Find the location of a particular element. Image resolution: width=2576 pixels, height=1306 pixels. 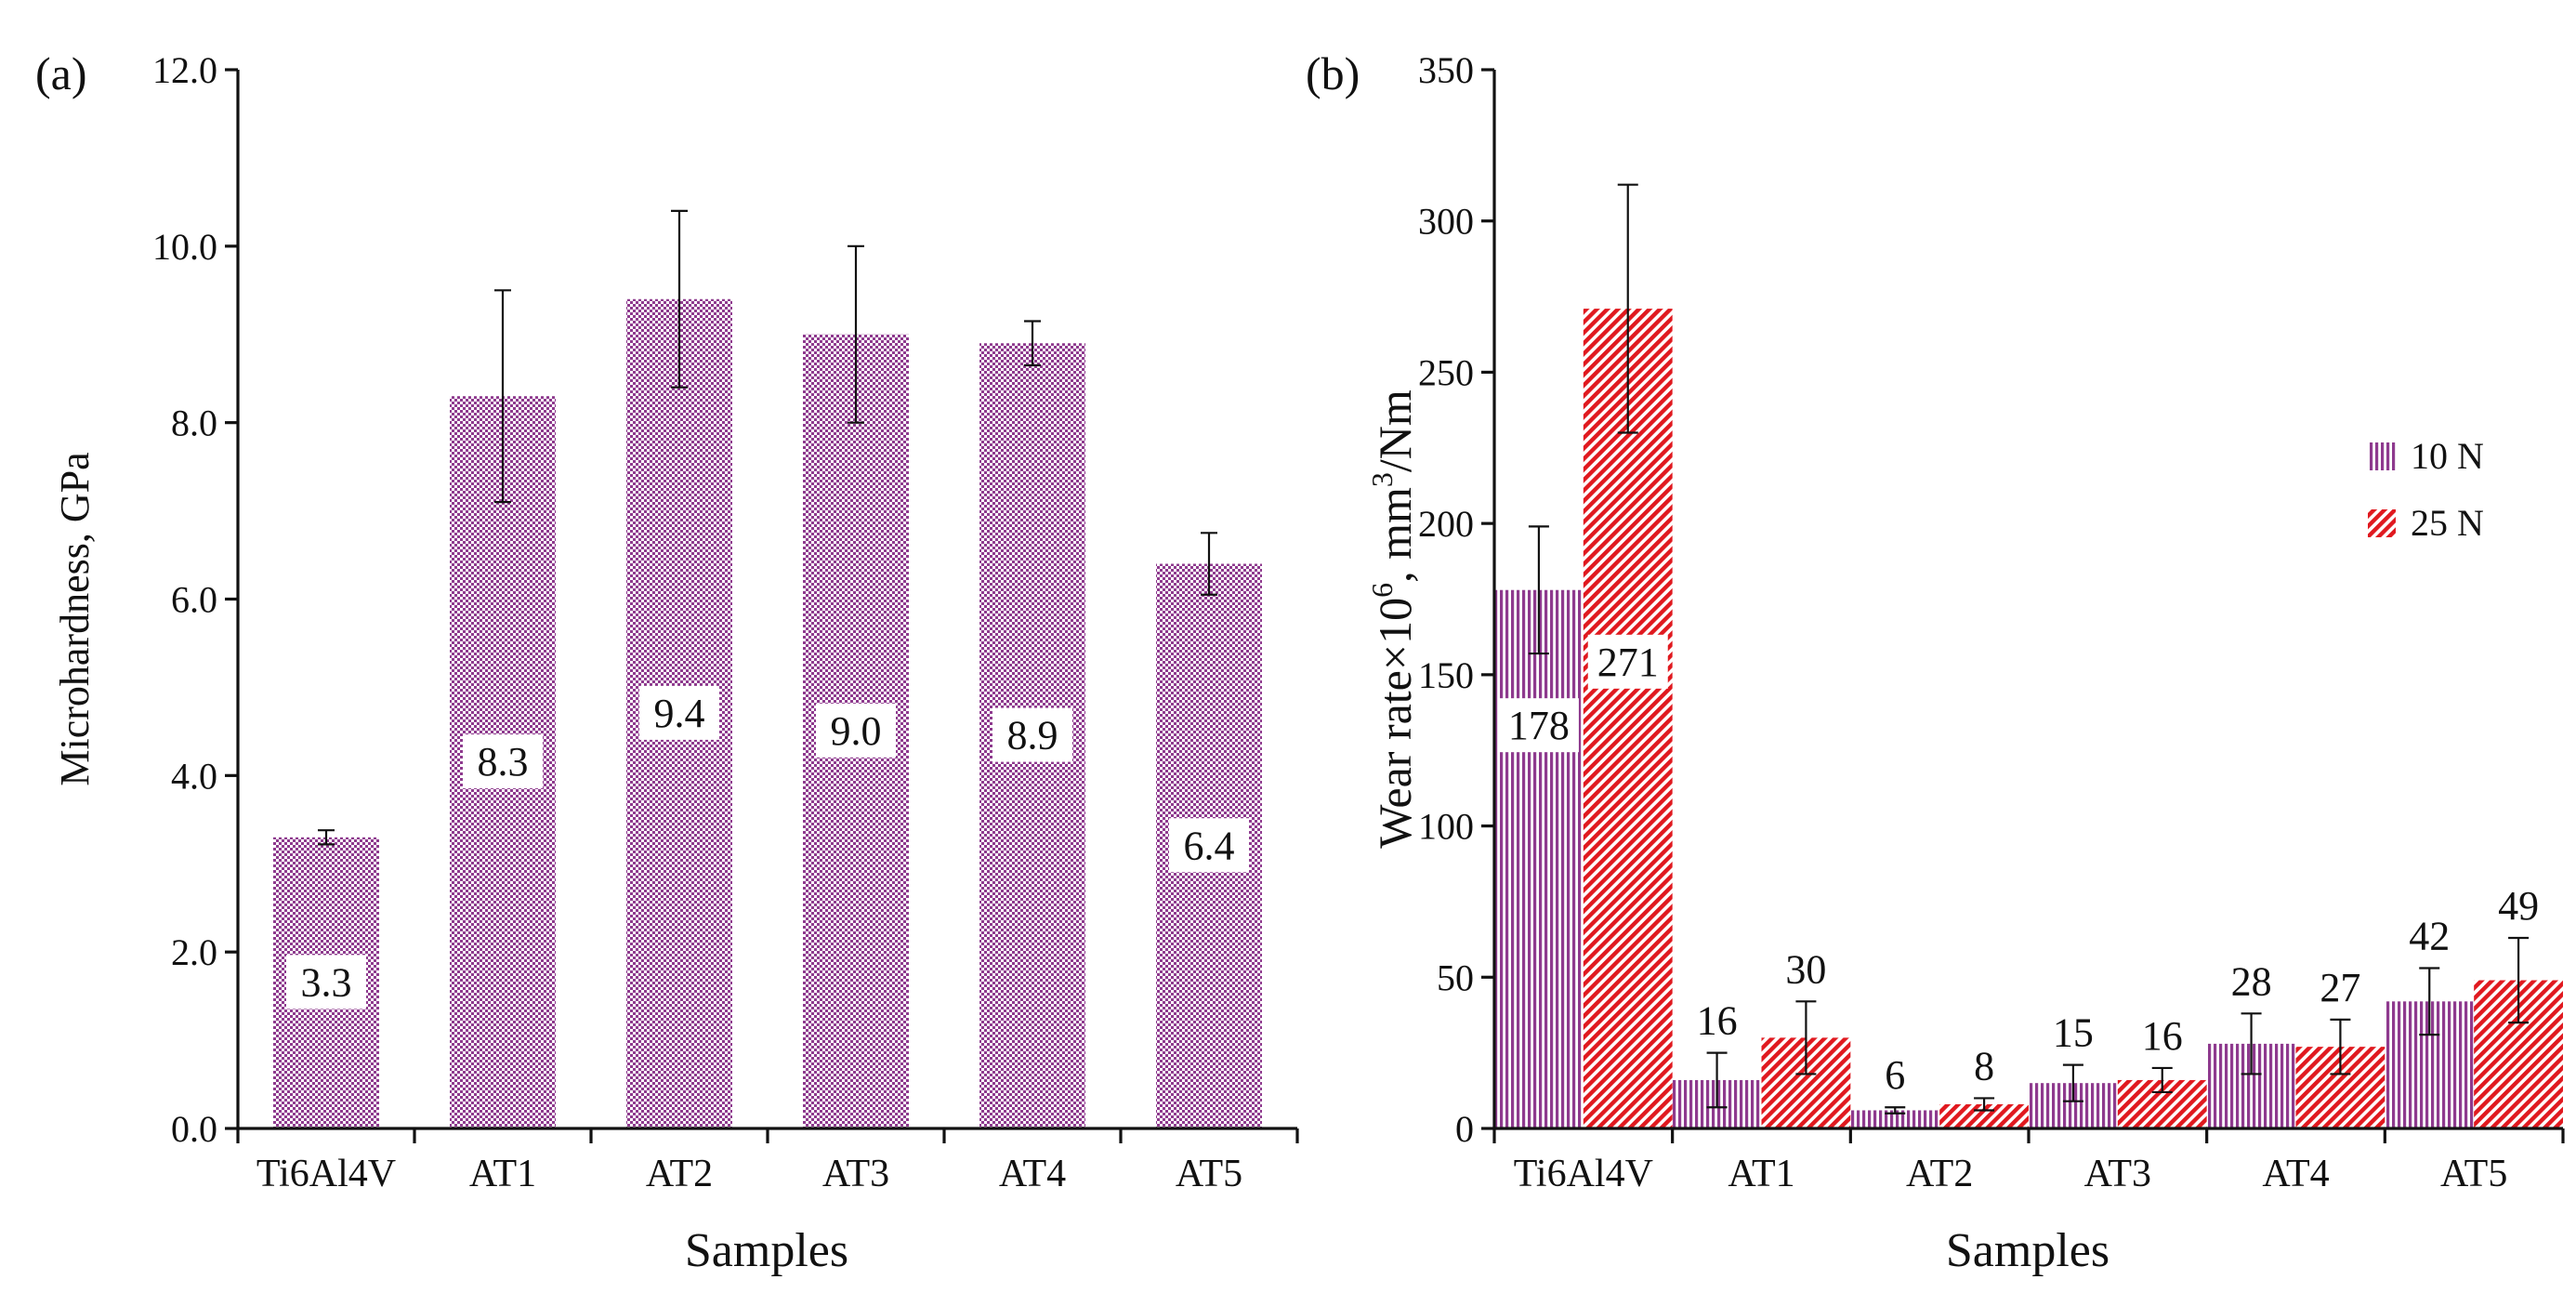

data-label-AT3-25N: 16 is located at coordinates (2162, 1036).